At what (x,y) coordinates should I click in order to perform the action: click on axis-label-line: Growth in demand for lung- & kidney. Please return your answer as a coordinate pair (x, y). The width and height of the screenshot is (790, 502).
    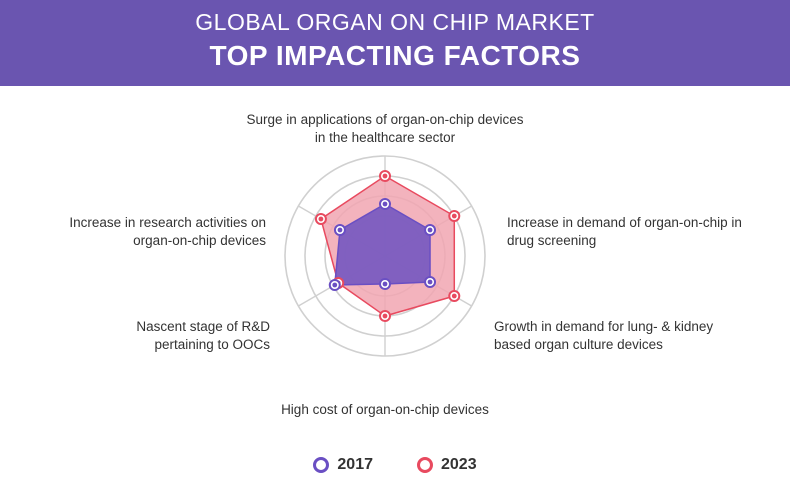
    Looking at the image, I should click on (603, 326).